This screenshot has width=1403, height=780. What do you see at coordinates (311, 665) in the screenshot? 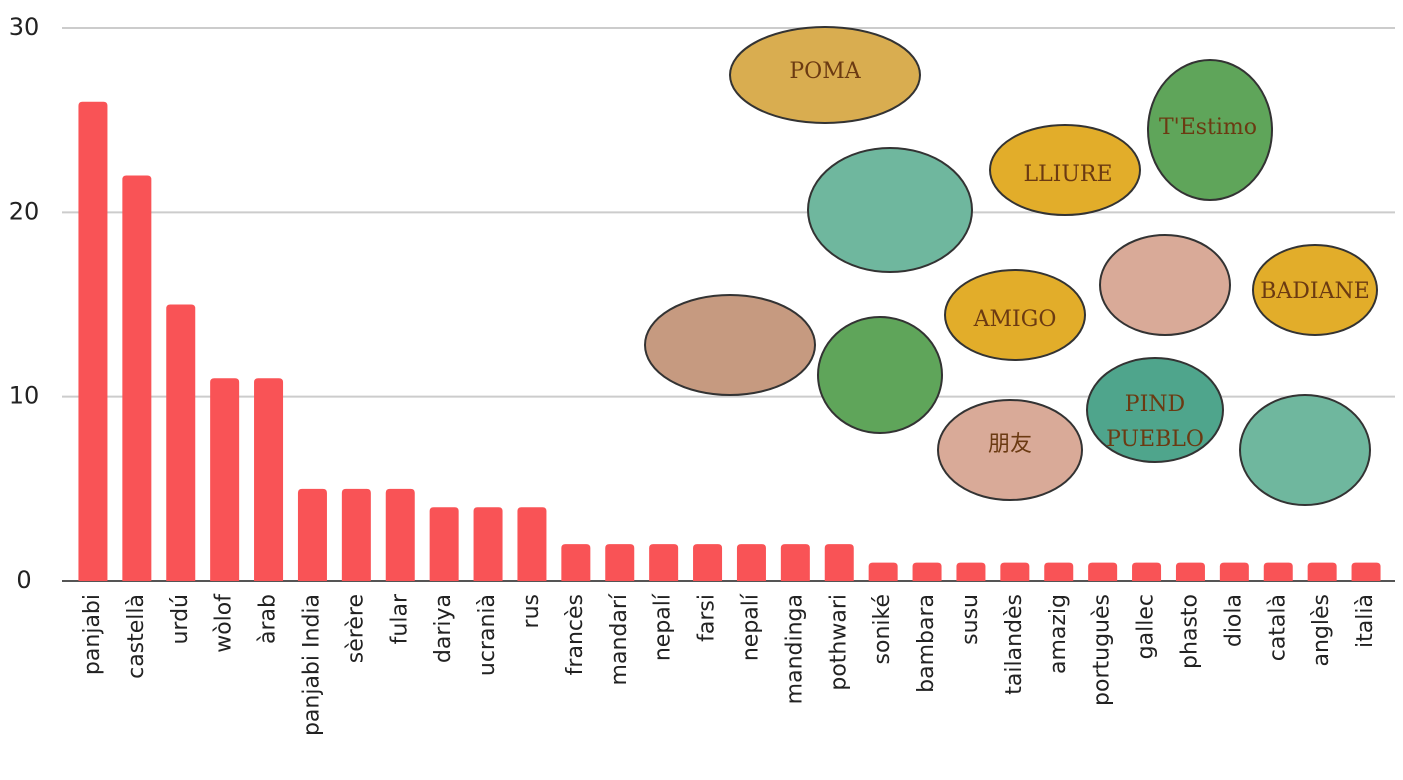
I see `x-tick-label: panjabi India` at bounding box center [311, 665].